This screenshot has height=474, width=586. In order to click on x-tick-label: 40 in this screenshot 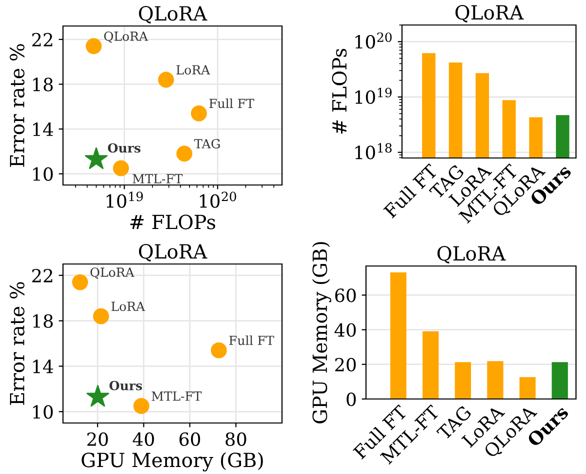, I will do `click(143, 439)`.